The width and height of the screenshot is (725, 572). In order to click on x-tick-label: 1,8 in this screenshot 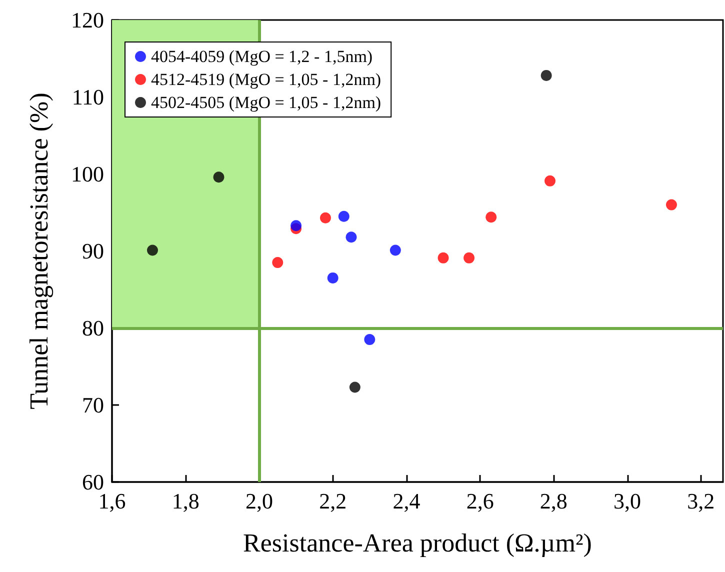, I will do `click(186, 501)`.